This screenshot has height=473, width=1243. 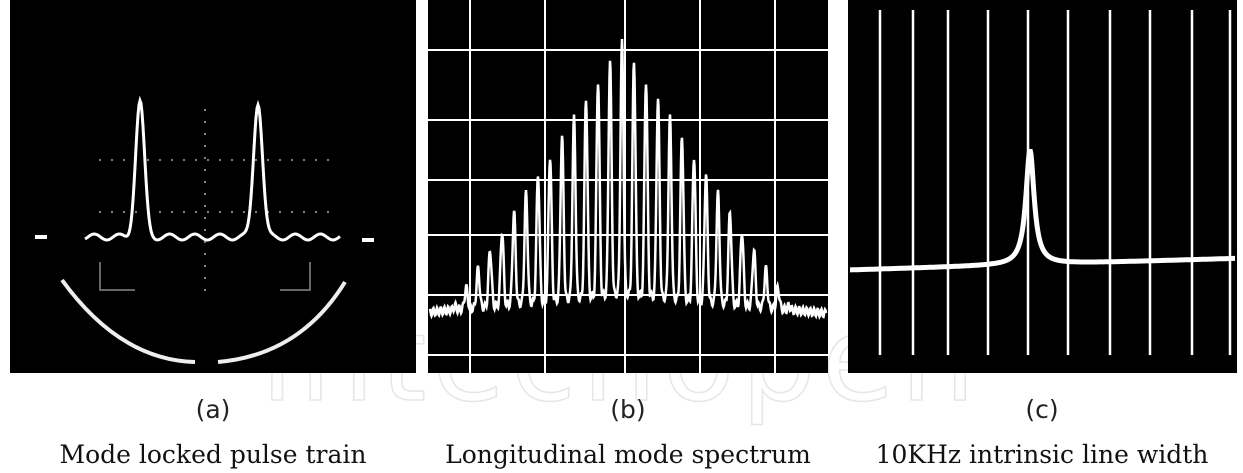 What do you see at coordinates (212, 454) in the screenshot?
I see `panel-caption: Mode locked pulse train` at bounding box center [212, 454].